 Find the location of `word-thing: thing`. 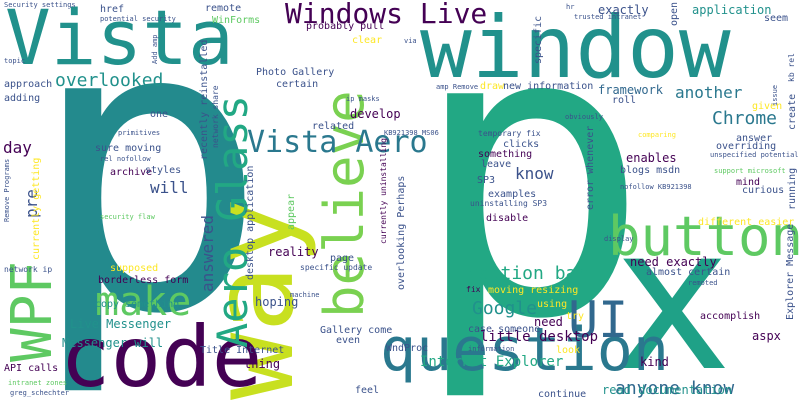

word-thing: thing is located at coordinates (262, 364).